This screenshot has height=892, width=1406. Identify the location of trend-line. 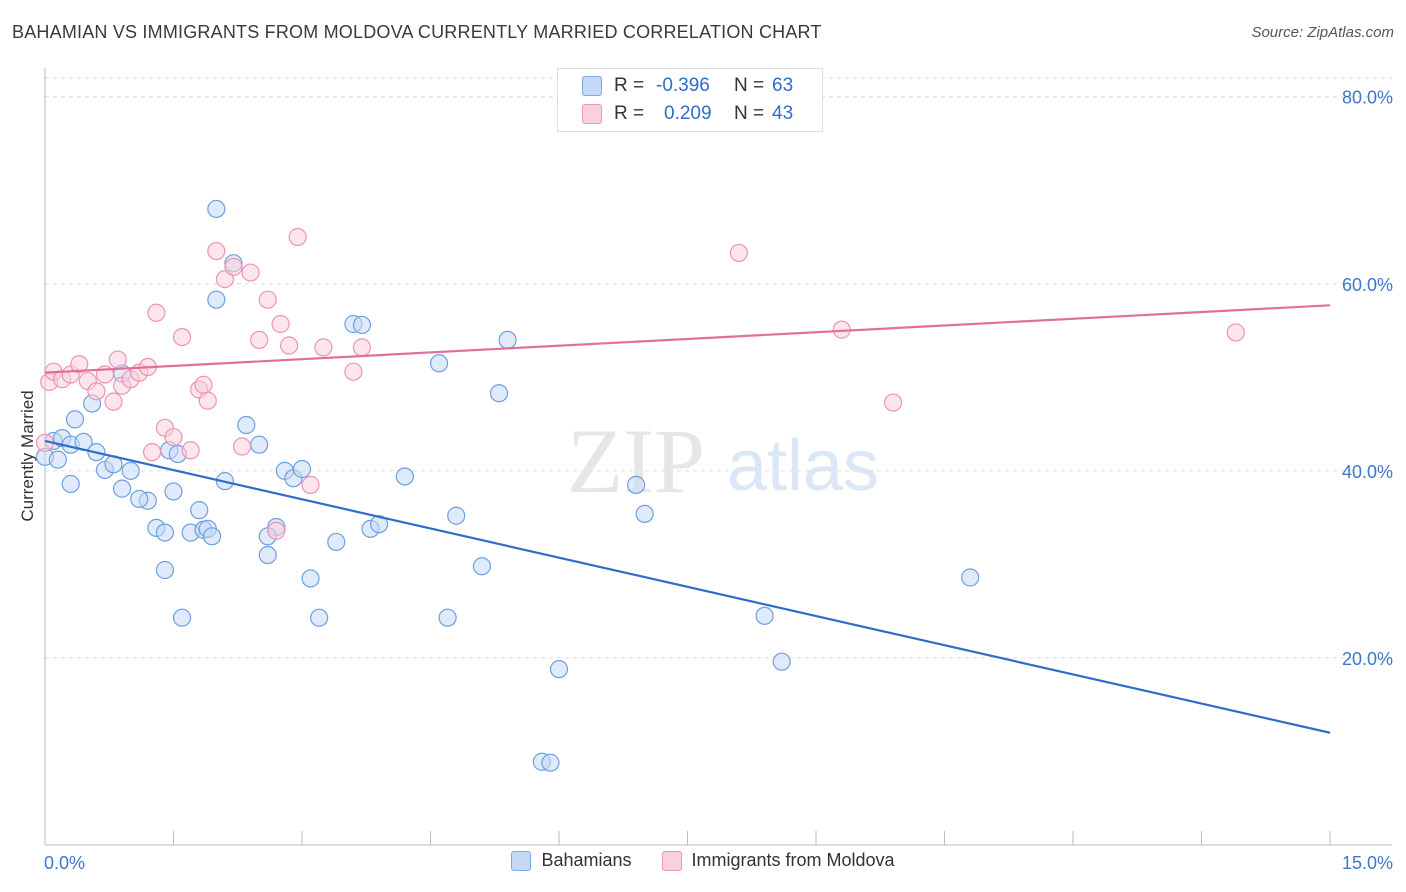
(687, 339).